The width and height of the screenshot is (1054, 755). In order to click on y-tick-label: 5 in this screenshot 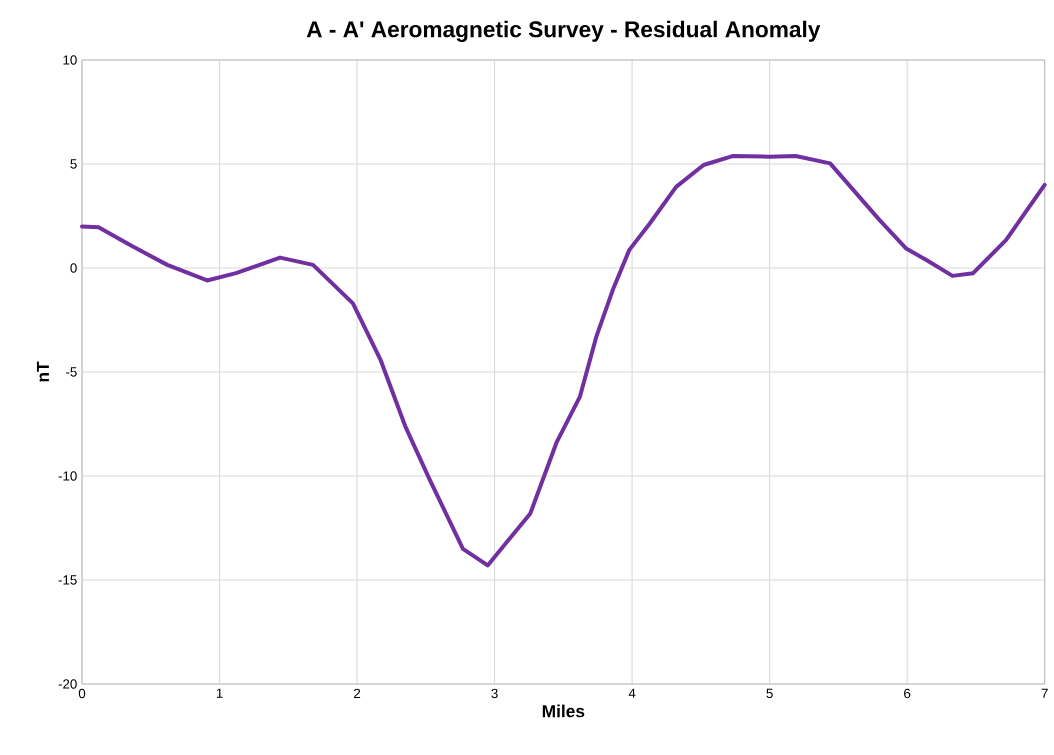, I will do `click(73, 164)`.